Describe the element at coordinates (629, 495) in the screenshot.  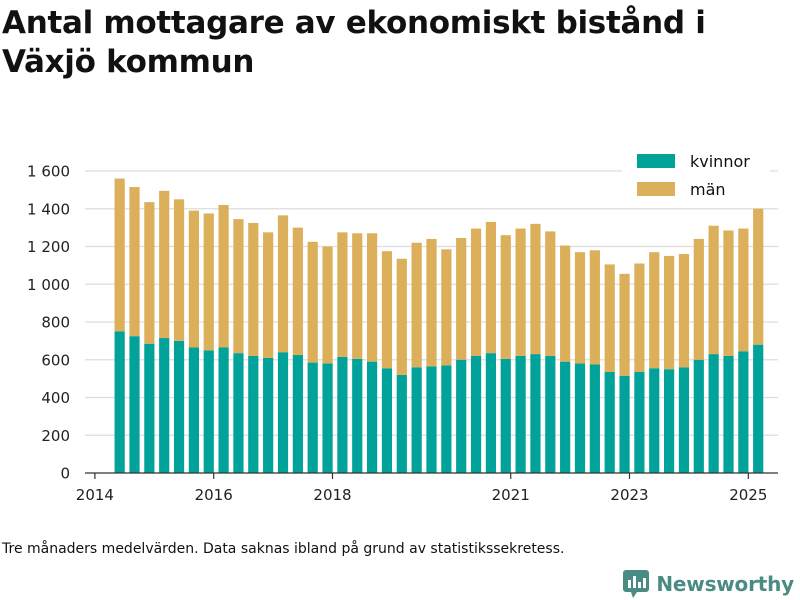
I see `x-tick-label: 2023` at that location.